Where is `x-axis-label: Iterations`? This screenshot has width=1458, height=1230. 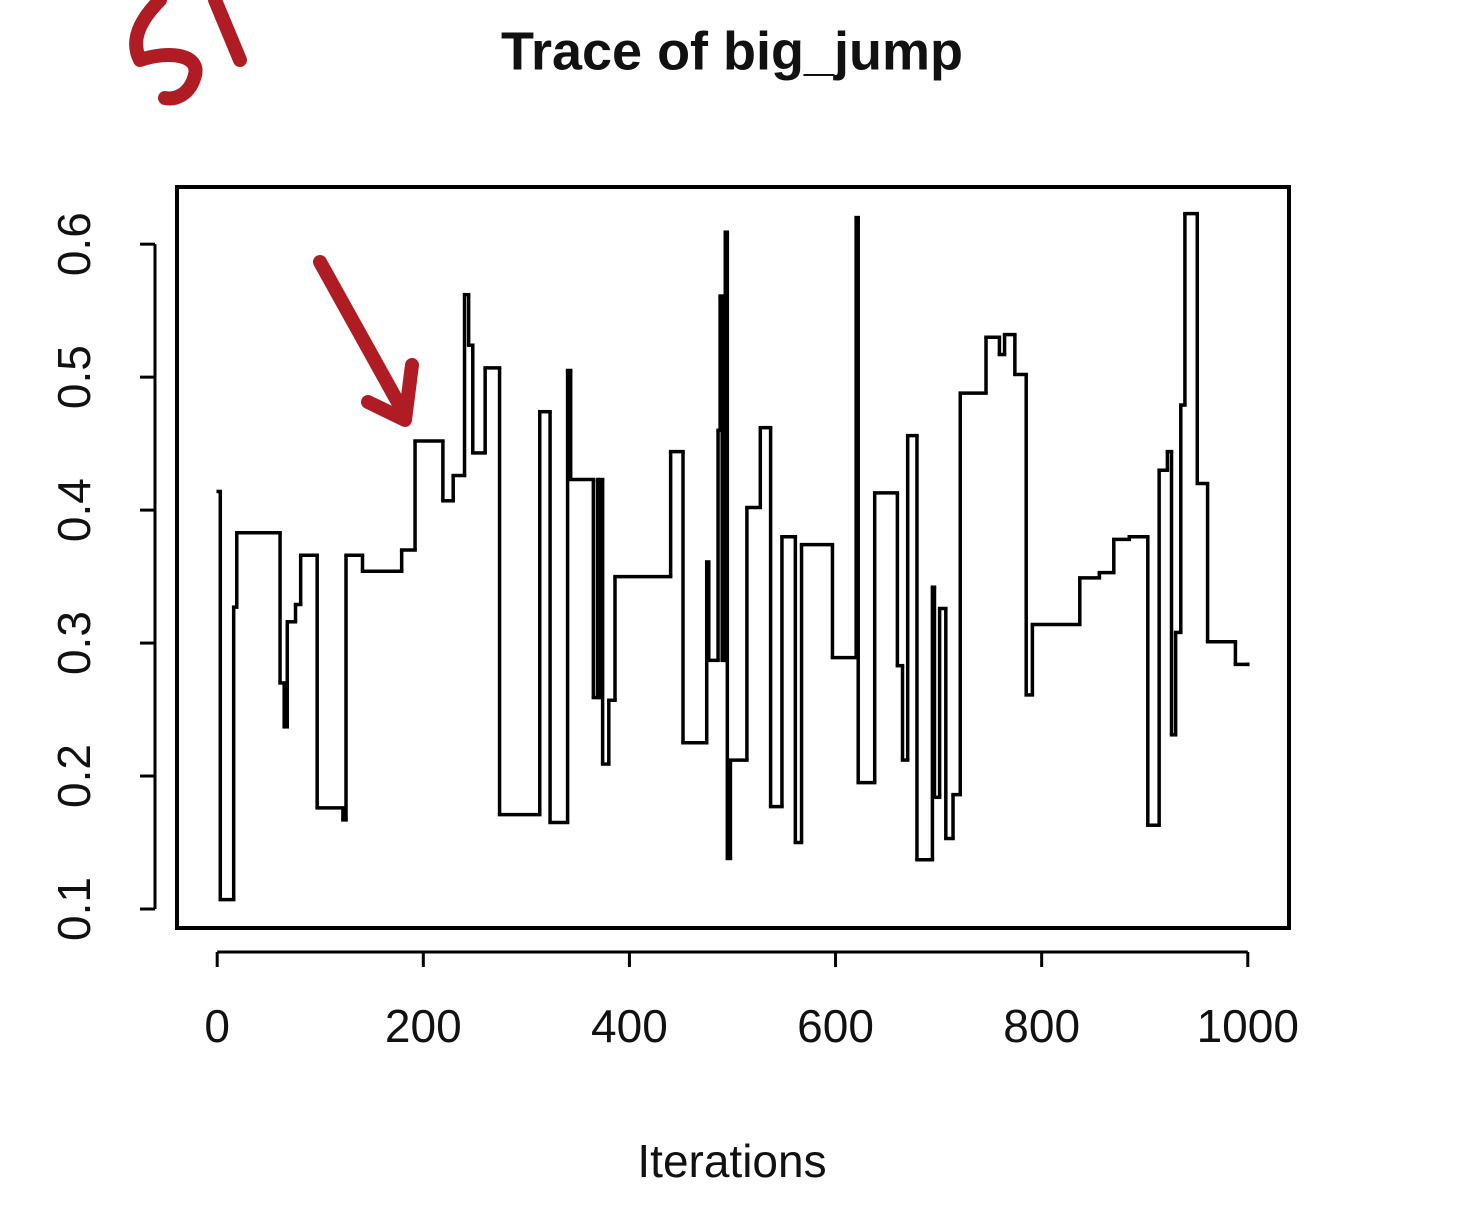
x-axis-label: Iterations is located at coordinates (731, 1161).